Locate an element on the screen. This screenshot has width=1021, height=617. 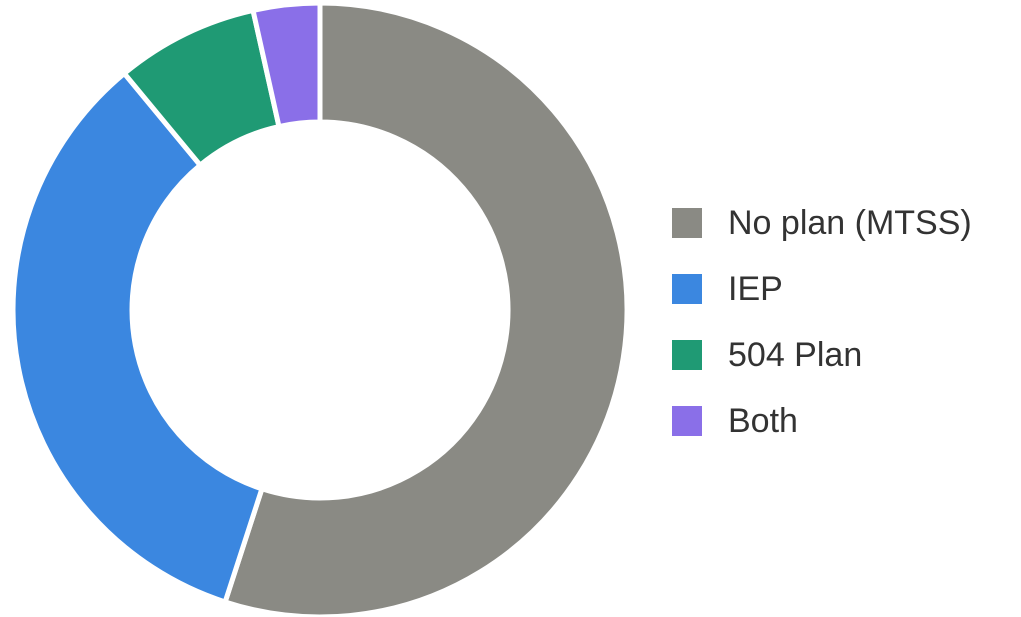
legend-item-iep: IEP is located at coordinates (842, 289).